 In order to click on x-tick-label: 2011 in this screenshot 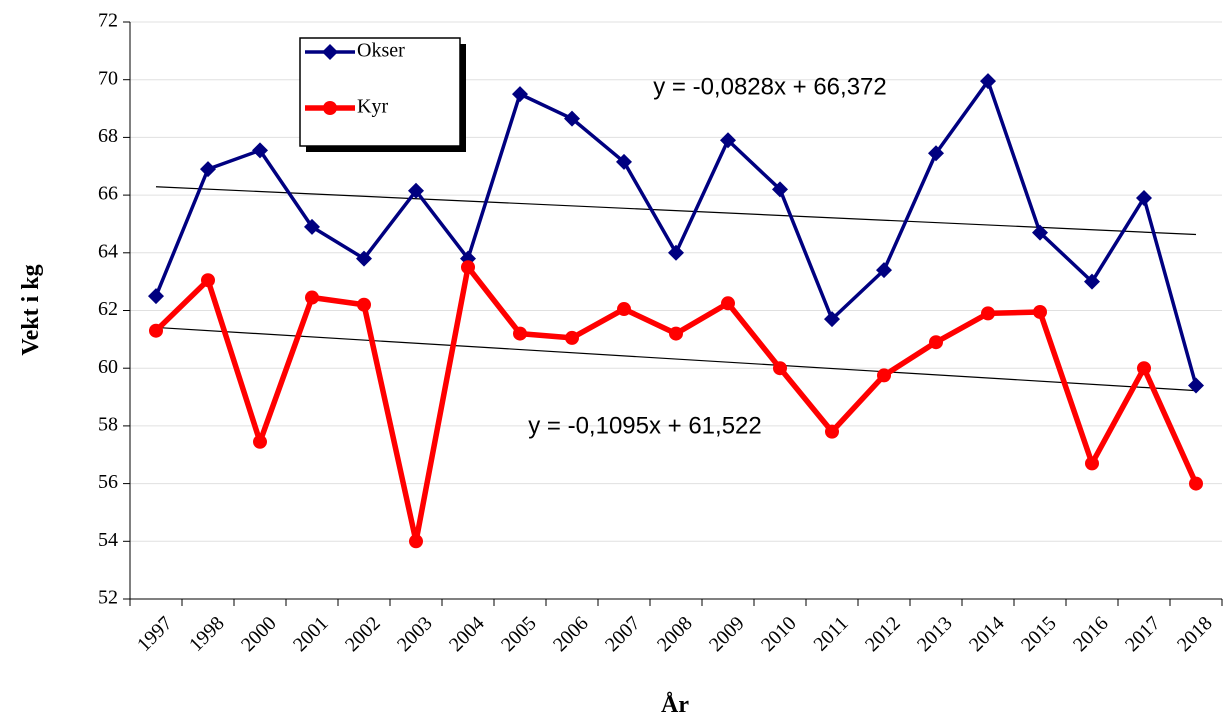, I will do `click(830, 633)`.